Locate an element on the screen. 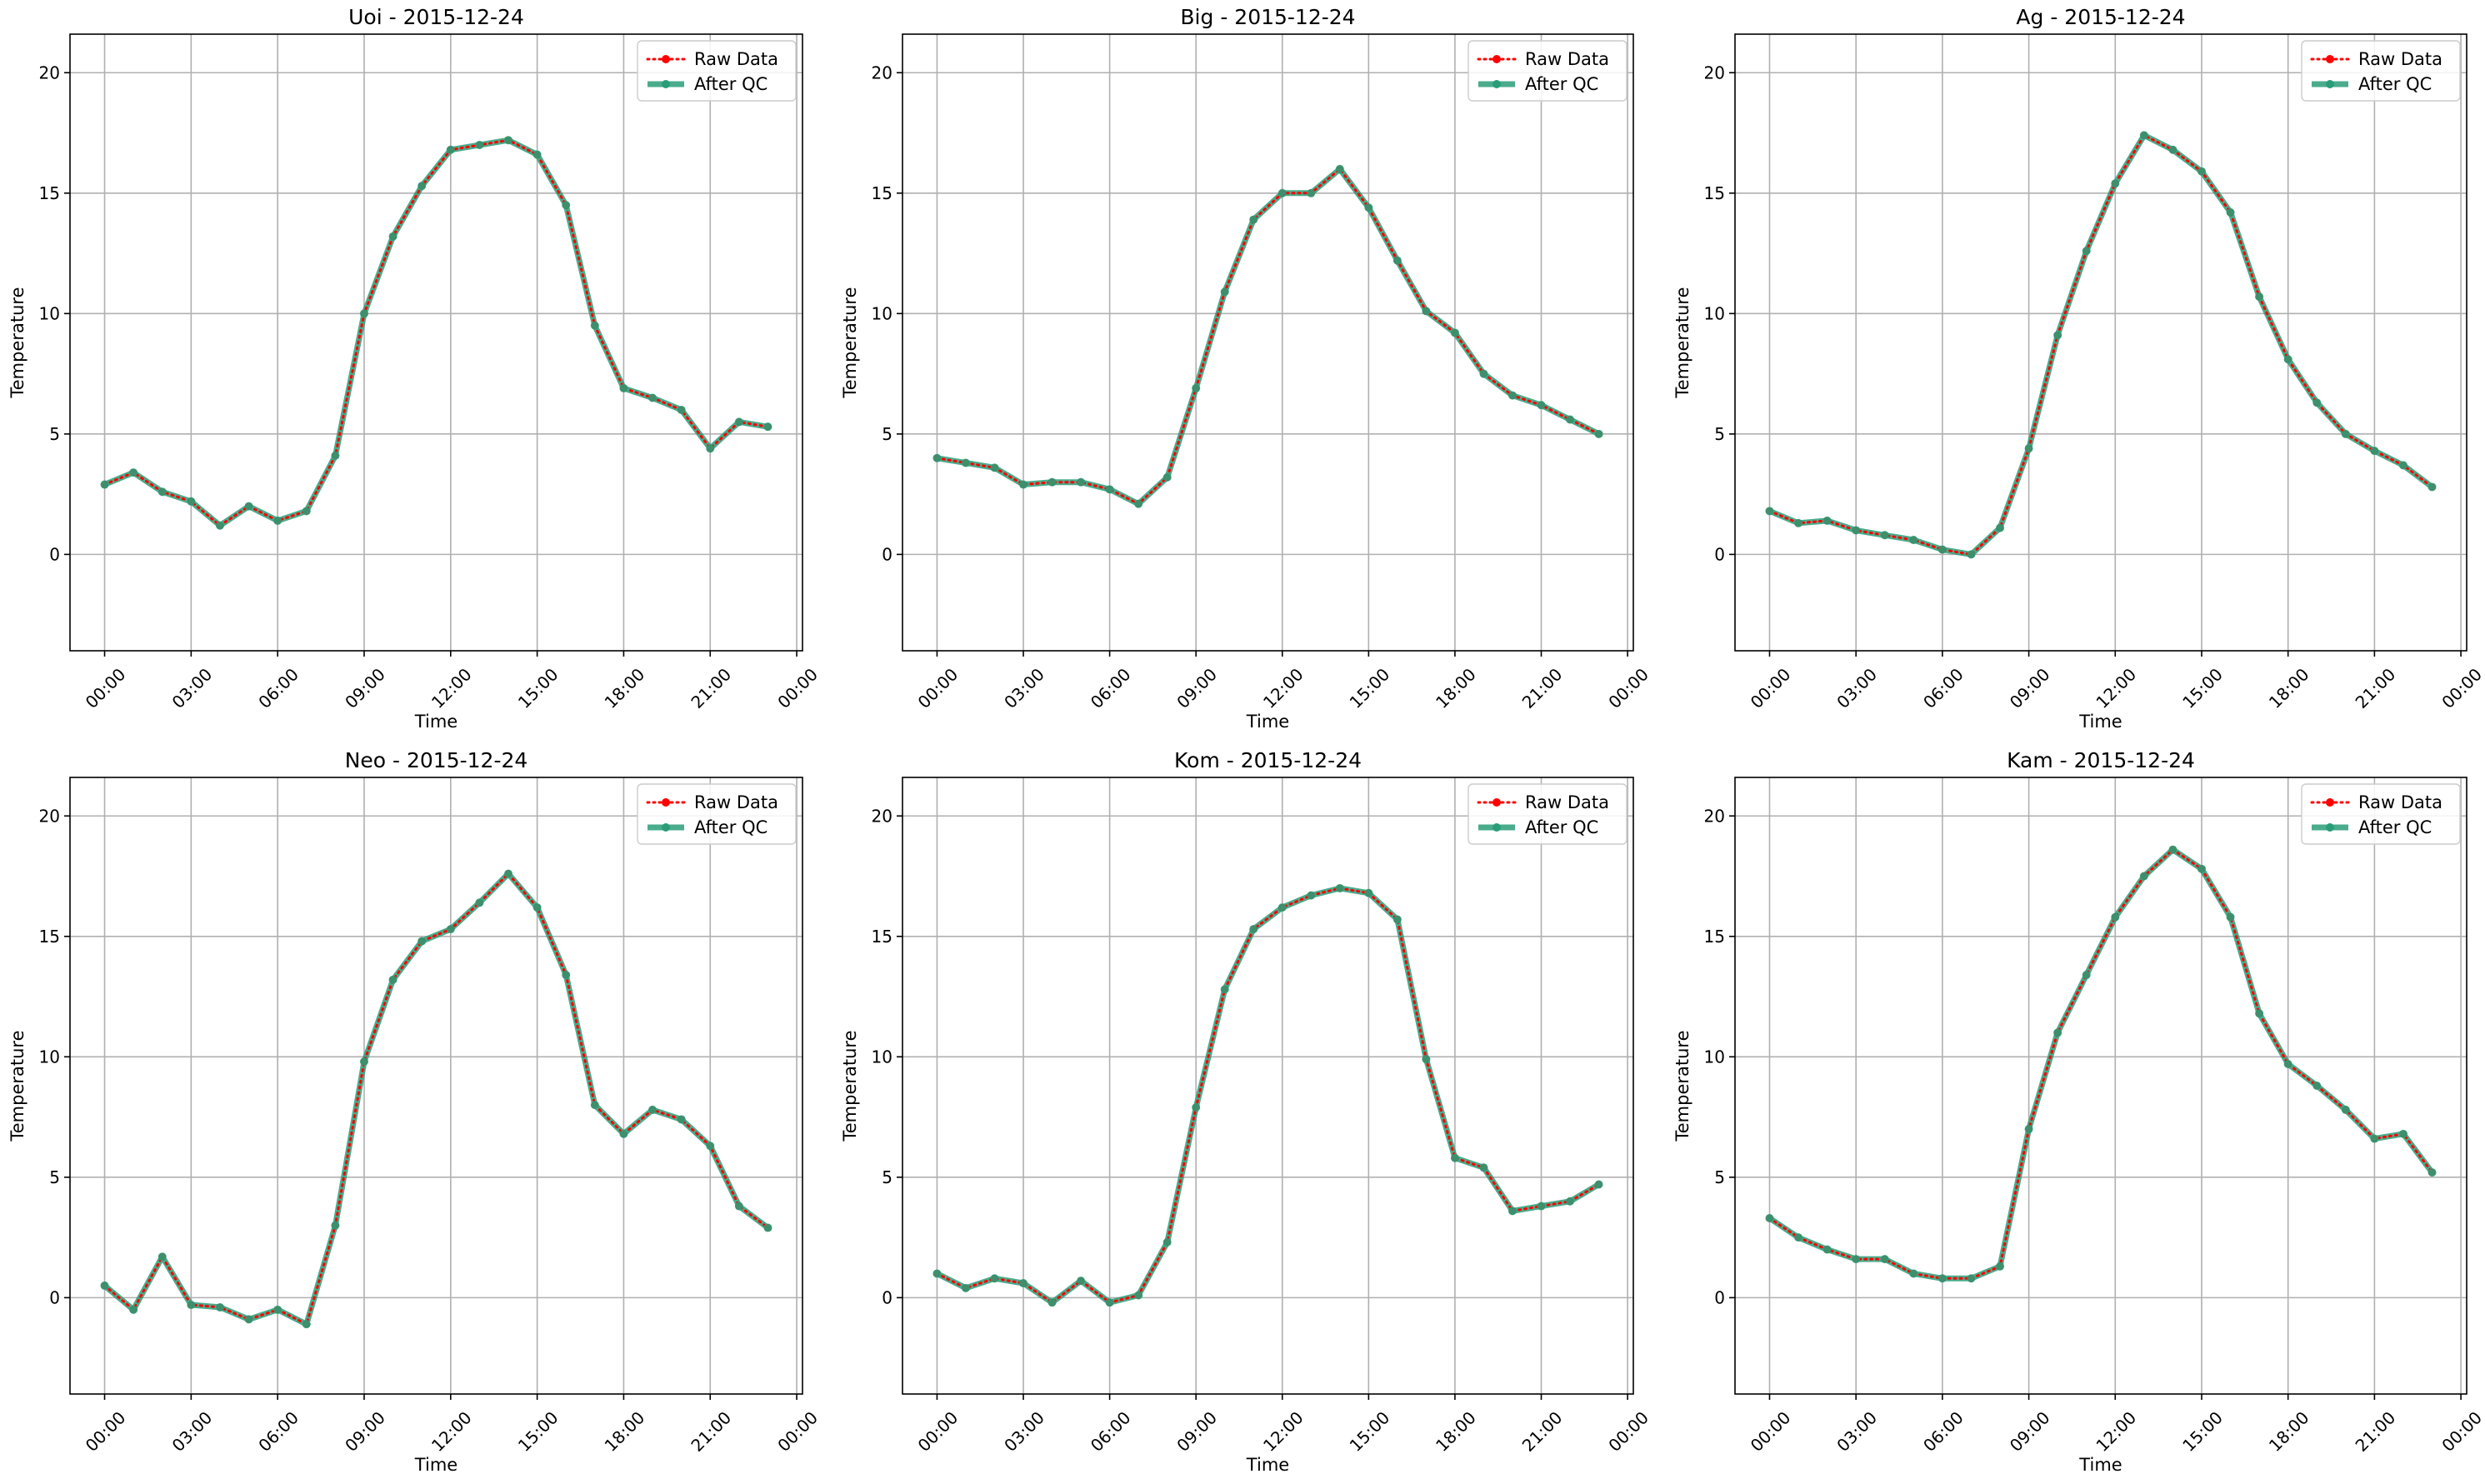  grid is located at coordinates (436, 342).